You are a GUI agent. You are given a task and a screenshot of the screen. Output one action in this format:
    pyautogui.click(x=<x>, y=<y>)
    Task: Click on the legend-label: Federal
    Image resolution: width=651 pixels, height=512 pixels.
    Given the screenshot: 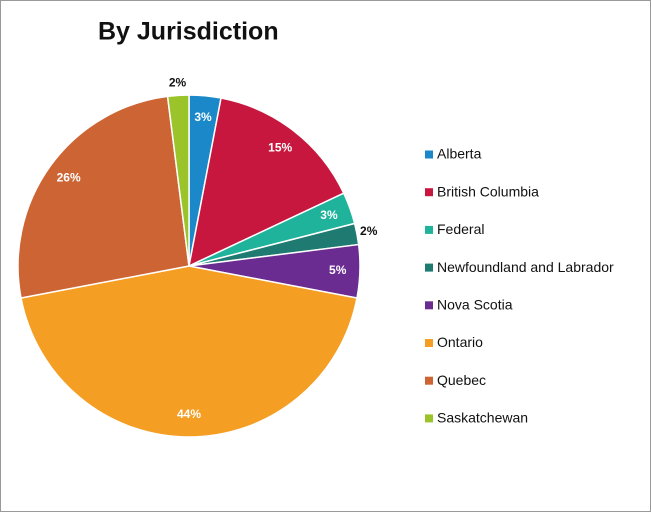 What is the action you would take?
    pyautogui.click(x=460, y=229)
    